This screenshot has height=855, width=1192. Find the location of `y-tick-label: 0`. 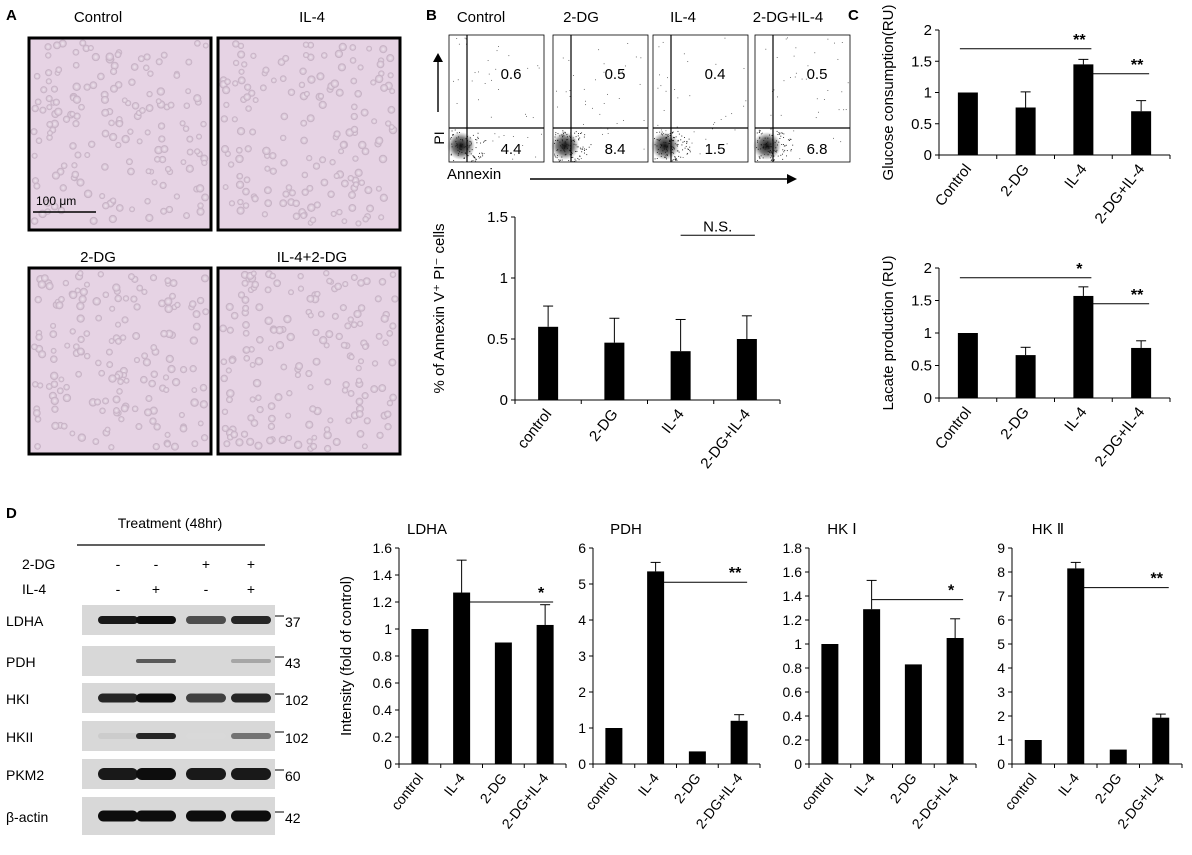

y-tick-label: 0 is located at coordinates (582, 764).